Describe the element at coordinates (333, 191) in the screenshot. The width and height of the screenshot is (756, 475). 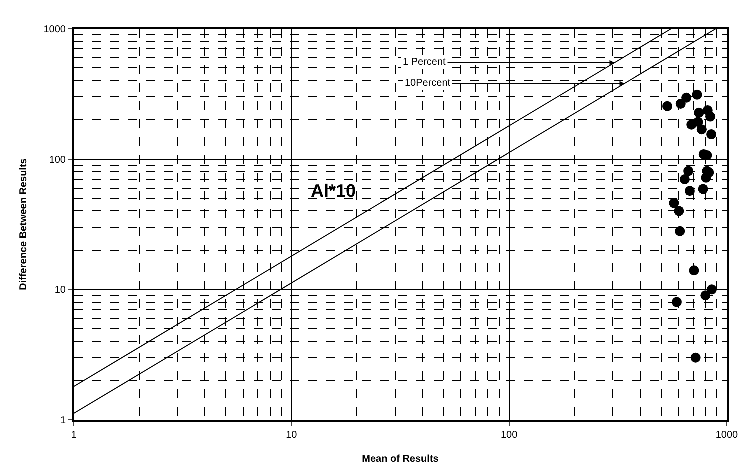
I see `annotation: Al*10` at that location.